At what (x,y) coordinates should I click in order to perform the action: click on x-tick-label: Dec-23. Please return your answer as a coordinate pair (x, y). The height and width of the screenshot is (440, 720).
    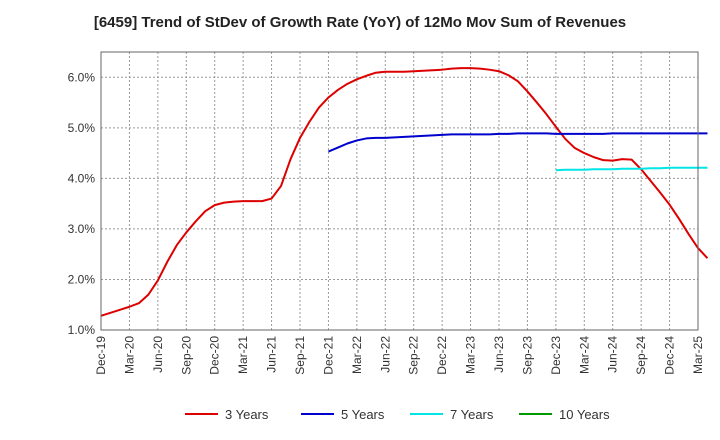
    Looking at the image, I should click on (556, 355).